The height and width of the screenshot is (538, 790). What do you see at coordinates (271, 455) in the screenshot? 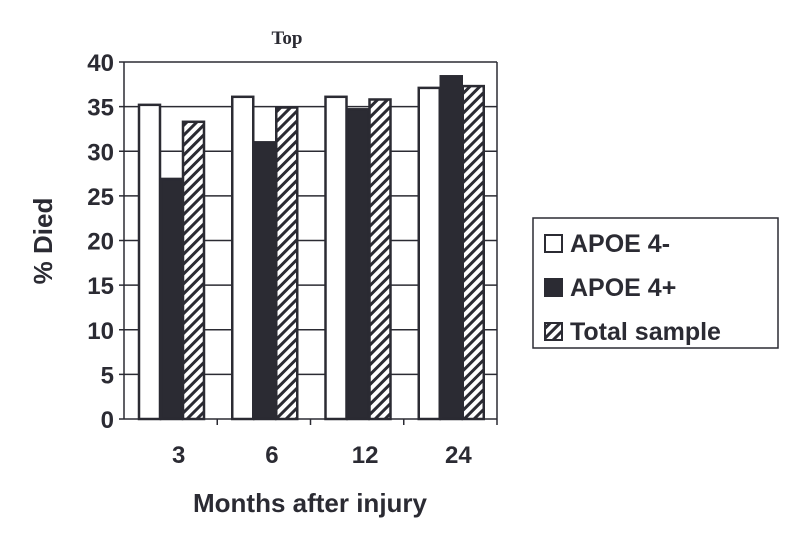
I see `x-tick-label: 6` at bounding box center [271, 455].